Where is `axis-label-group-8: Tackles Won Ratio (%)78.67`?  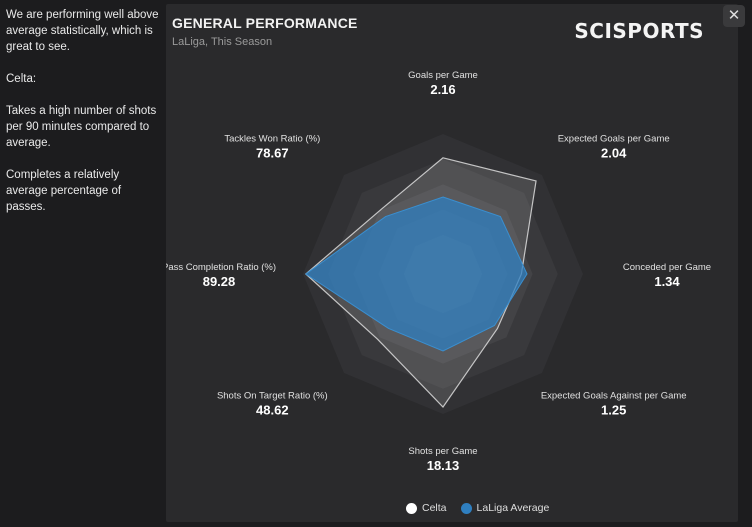 axis-label-group-8: Tackles Won Ratio (%)78.67 is located at coordinates (272, 146).